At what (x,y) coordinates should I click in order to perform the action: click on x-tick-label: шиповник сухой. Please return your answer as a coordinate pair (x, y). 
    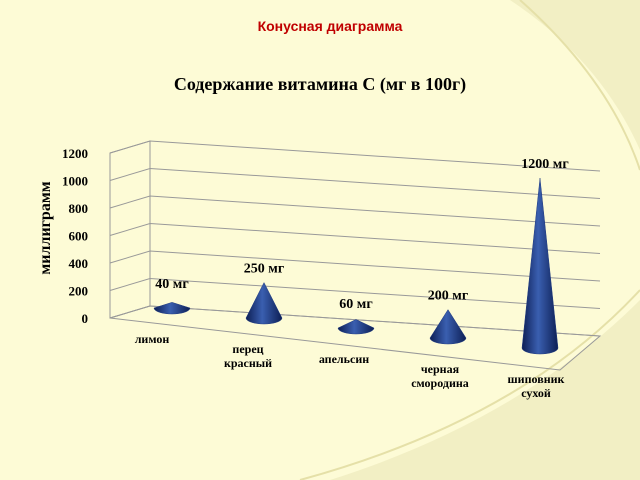
    Looking at the image, I should click on (536, 386).